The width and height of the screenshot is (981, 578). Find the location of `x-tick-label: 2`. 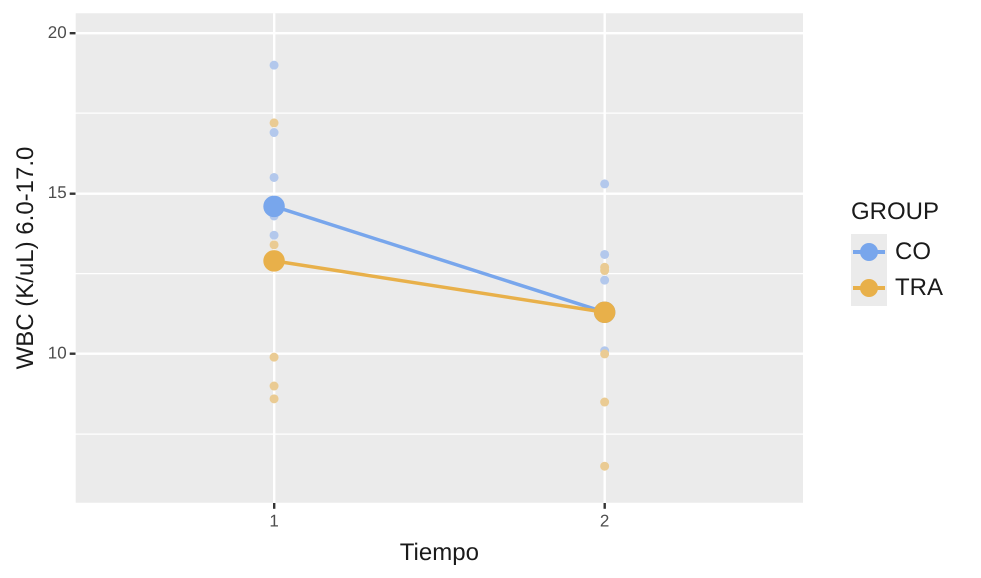

x-tick-label: 2 is located at coordinates (605, 521).